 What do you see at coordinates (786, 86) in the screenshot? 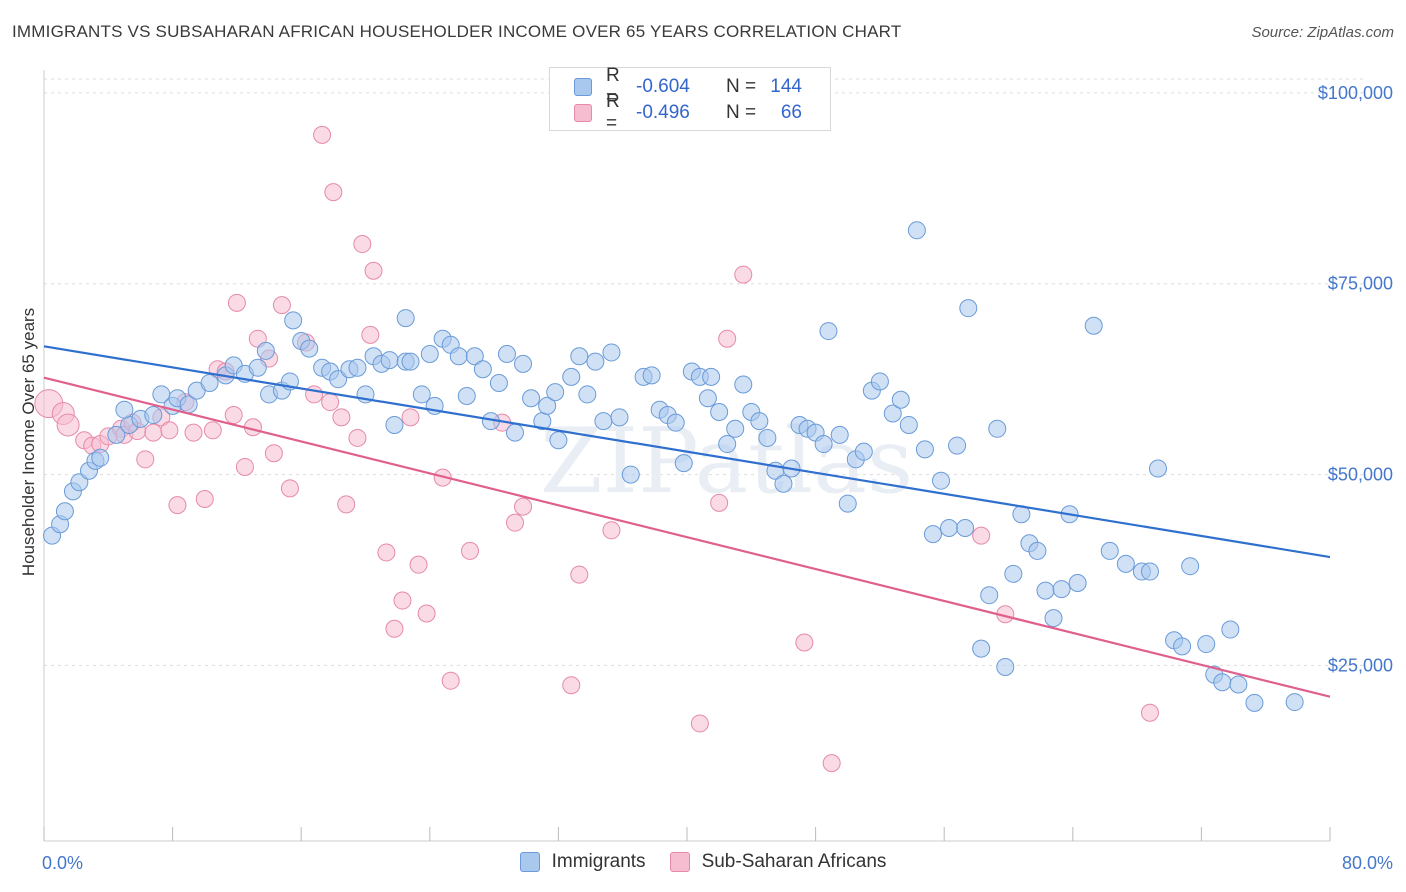
I see `n-value: 144` at bounding box center [786, 86].